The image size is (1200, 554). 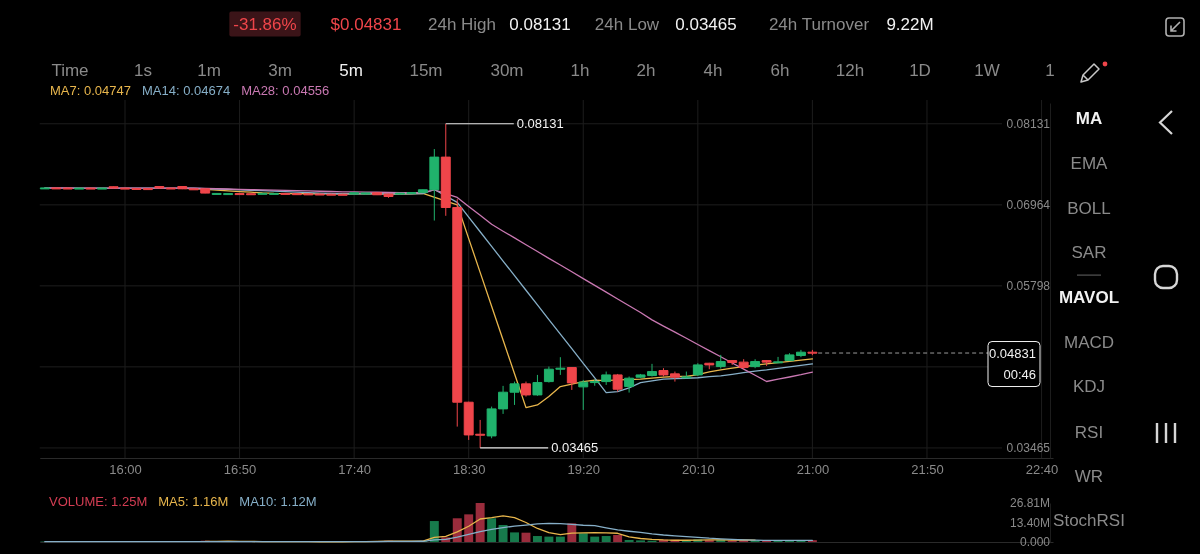 I want to click on text: MA14: 0.04674, so click(x=186, y=90).